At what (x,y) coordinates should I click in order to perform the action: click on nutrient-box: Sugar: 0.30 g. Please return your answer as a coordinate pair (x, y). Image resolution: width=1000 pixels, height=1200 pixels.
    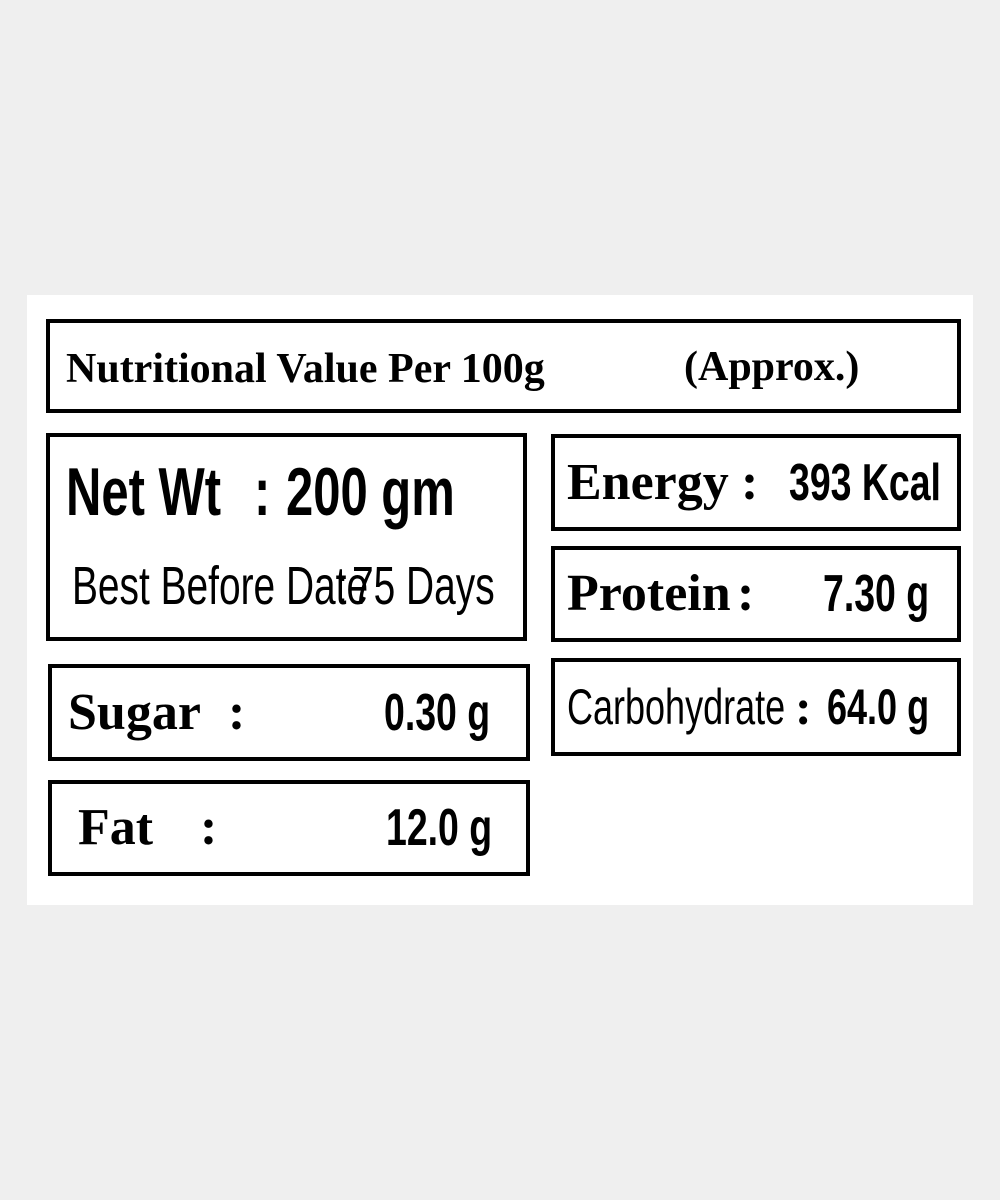
    Looking at the image, I should click on (289, 712).